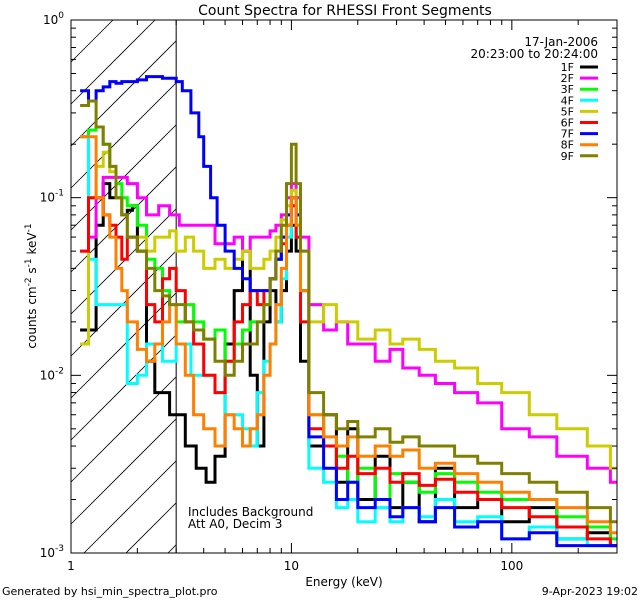 The width and height of the screenshot is (640, 600). I want to click on hatch-lines, so click(123, 286).